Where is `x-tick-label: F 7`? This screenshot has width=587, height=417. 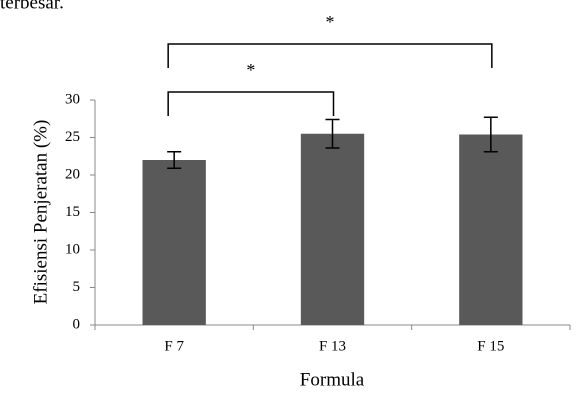
x-tick-label: F 7 is located at coordinates (174, 346).